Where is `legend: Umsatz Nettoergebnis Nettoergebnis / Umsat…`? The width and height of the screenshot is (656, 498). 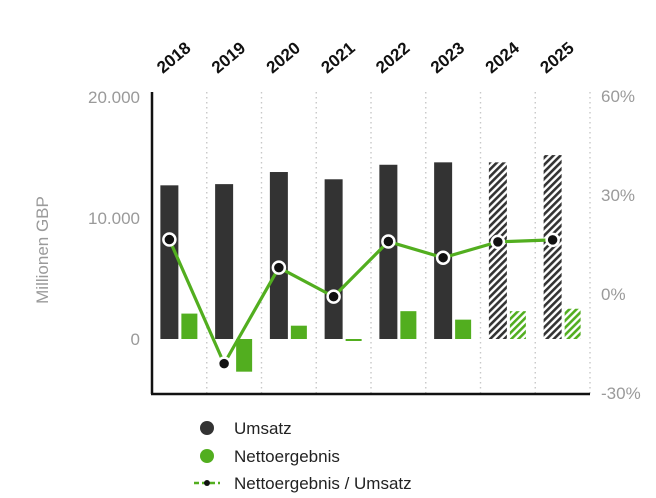 legend: Umsatz Nettoergebnis Nettoergebnis / Umsat… is located at coordinates (303, 456).